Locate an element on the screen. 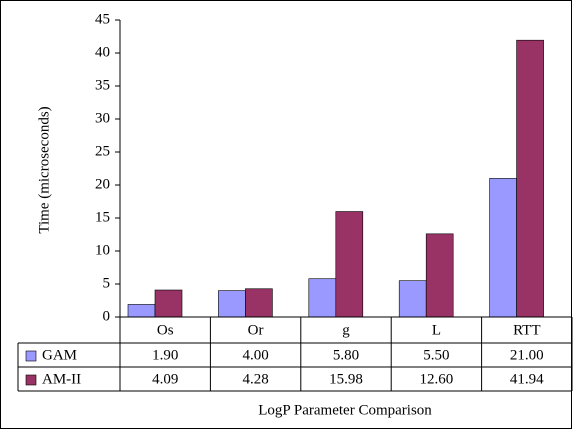 The width and height of the screenshot is (573, 430). legend-label: AM-II is located at coordinates (61, 379).